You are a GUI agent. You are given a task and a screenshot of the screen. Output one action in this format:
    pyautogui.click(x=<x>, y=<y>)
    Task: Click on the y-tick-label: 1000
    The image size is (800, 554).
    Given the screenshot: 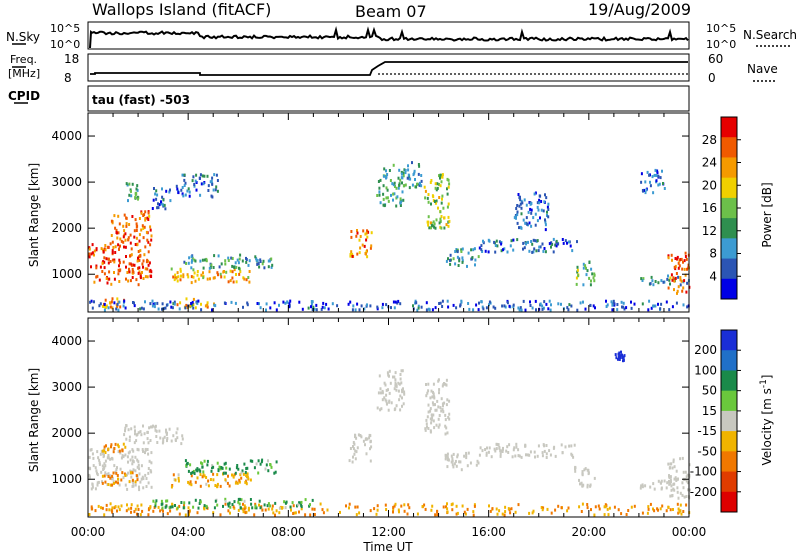 What is the action you would take?
    pyautogui.click(x=66, y=479)
    